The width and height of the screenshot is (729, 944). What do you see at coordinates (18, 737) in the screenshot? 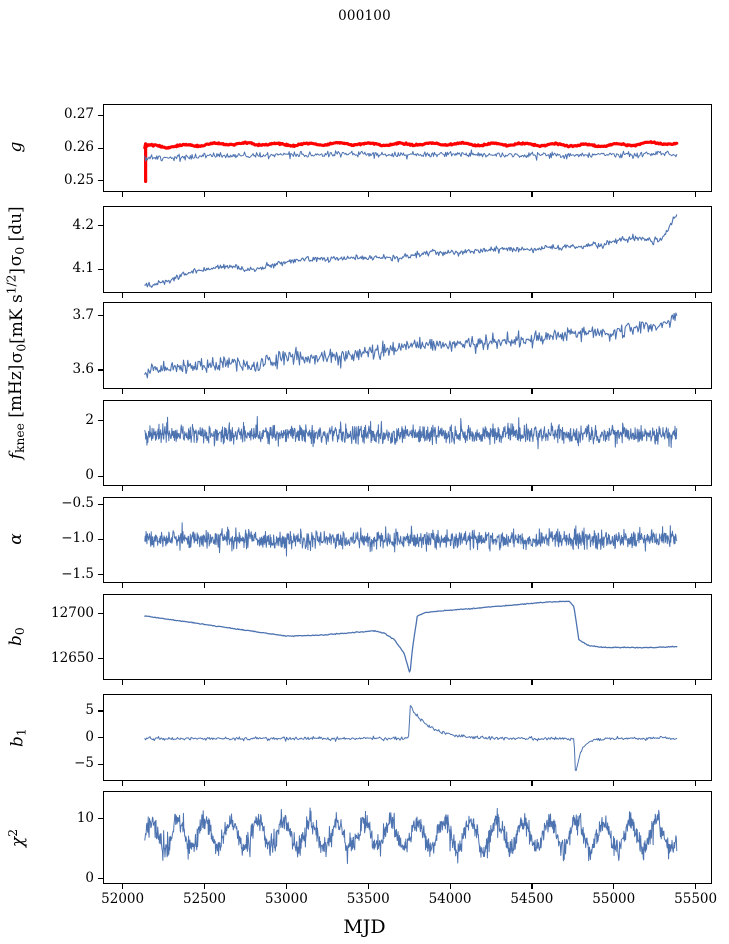
I see `y-axis-label-b1: b1` at bounding box center [18, 737].